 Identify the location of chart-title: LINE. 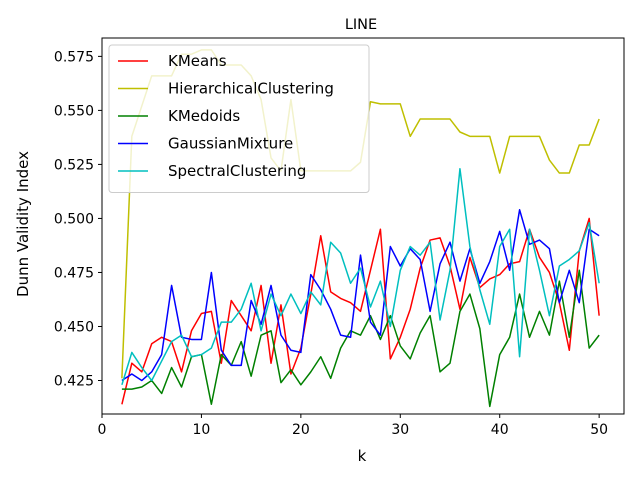
(361, 25).